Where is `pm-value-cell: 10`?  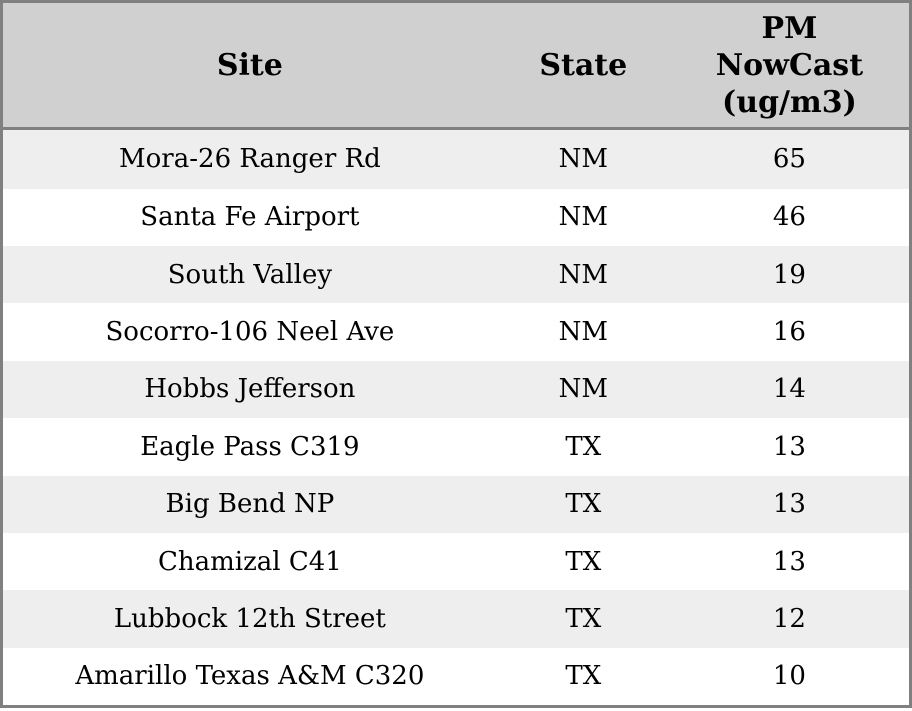 pm-value-cell: 10 is located at coordinates (789, 676).